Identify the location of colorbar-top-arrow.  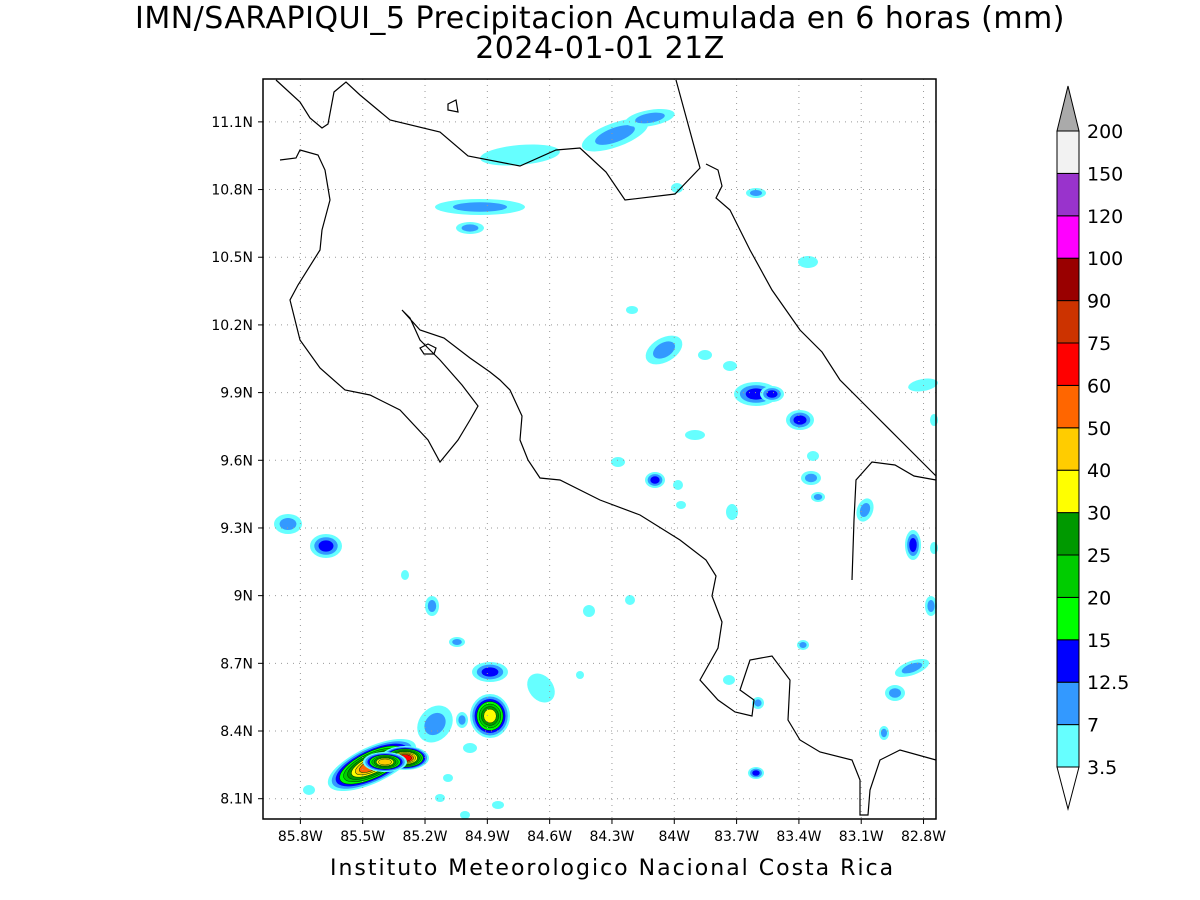
(1068, 108).